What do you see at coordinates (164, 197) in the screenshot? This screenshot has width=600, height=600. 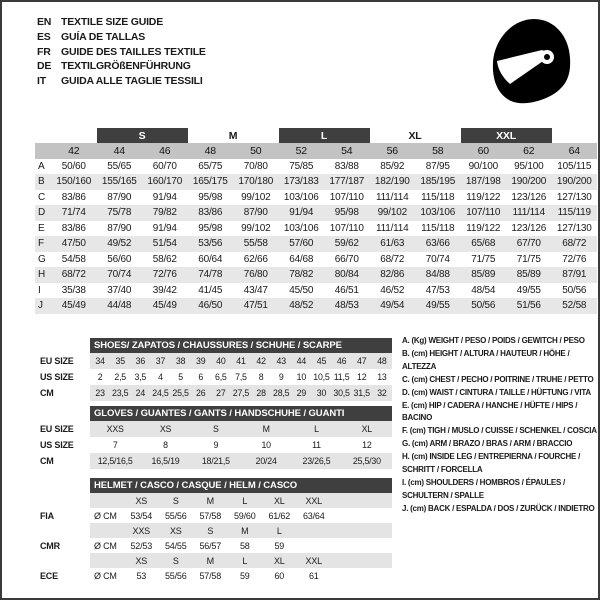 I see `measure-value: 91/94` at bounding box center [164, 197].